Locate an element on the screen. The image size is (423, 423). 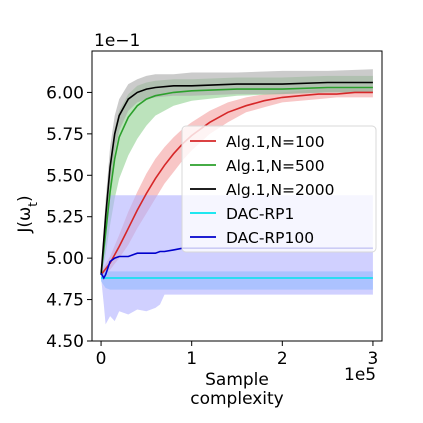
legend-label-dac-rp1: DAC-RP1 is located at coordinates (260, 214).